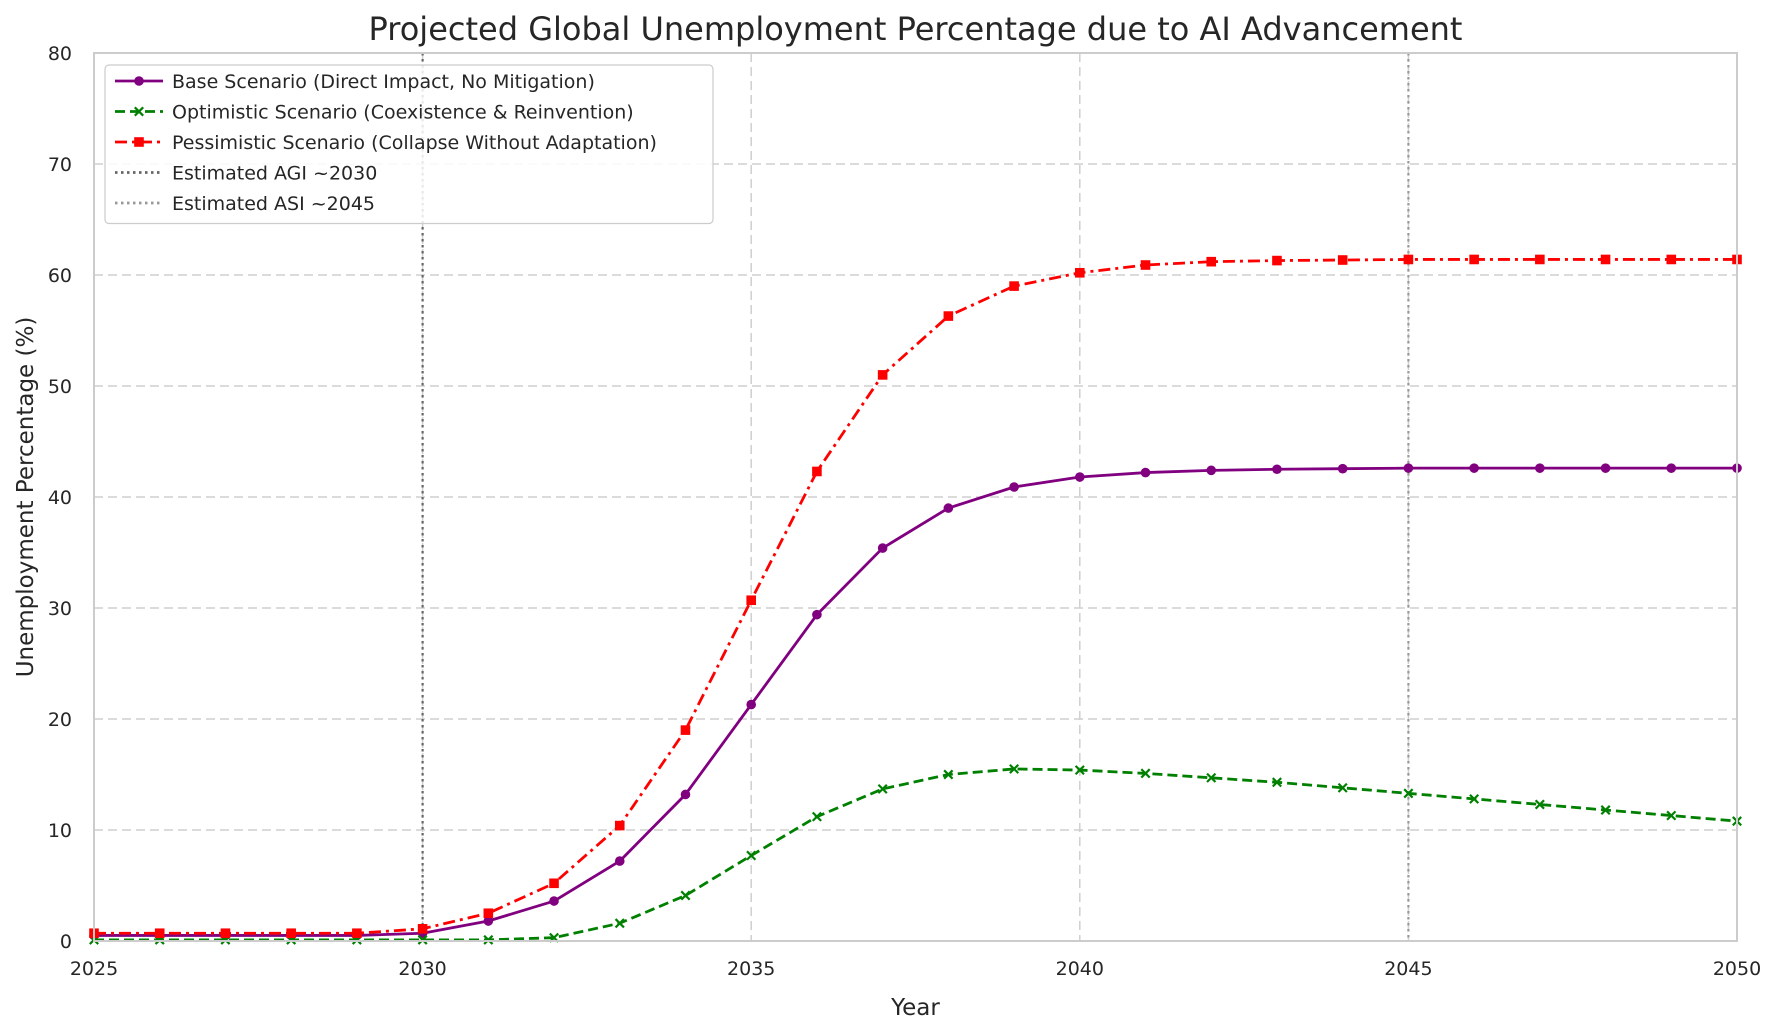 This screenshot has width=1775, height=1026. Describe the element at coordinates (26, 497) in the screenshot. I see `y-axis-title: Unemployment Percentage (%)` at that location.